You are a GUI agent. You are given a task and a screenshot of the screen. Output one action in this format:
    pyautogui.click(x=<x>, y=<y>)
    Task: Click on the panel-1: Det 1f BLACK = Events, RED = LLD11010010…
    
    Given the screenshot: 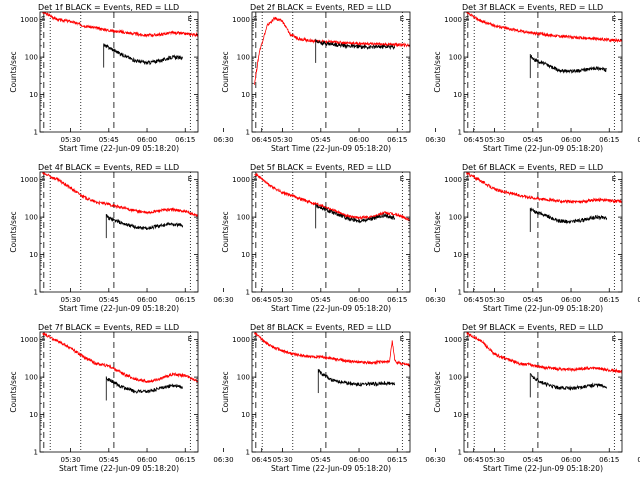 What is the action you would take?
    pyautogui.click(x=140, y=78)
    